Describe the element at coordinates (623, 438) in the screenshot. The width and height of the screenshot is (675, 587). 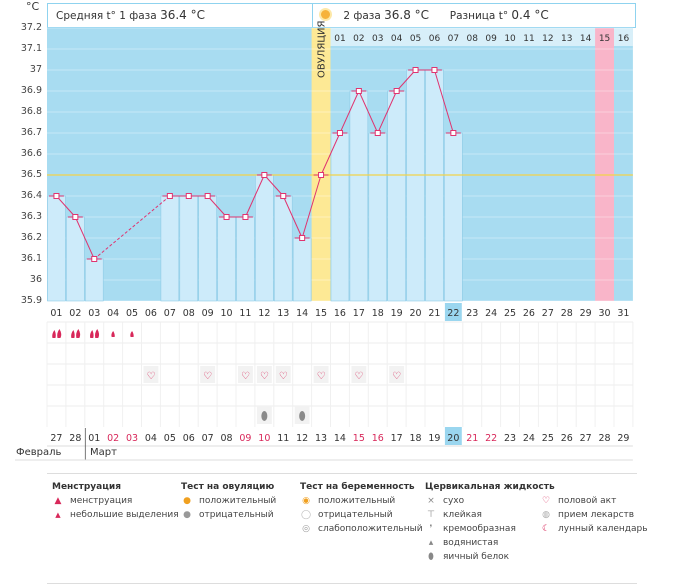
I see `date-label: 29` at that location.